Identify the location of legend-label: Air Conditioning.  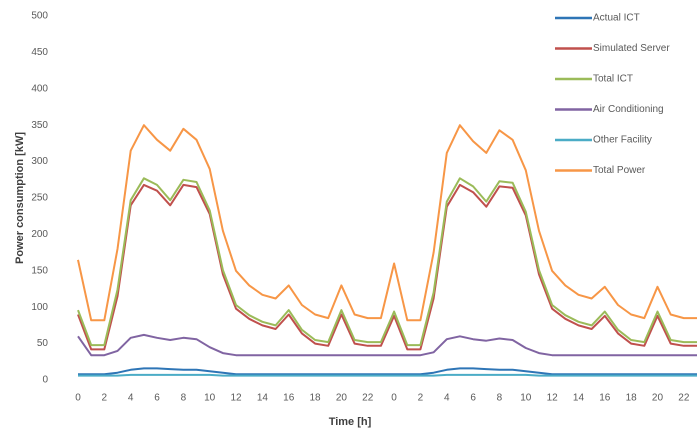
(628, 109).